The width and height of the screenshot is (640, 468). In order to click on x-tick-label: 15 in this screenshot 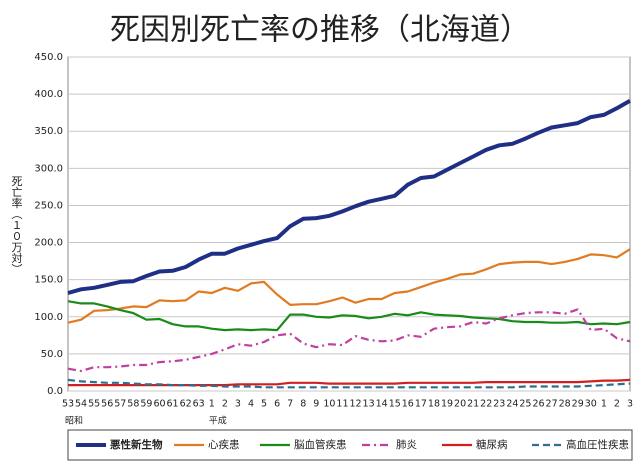, I will do `click(395, 404)`.